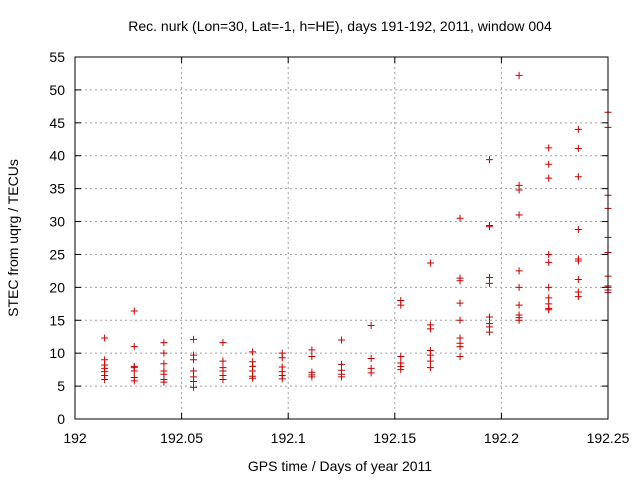 The width and height of the screenshot is (640, 480). I want to click on y-tick-label: 55, so click(57, 57).